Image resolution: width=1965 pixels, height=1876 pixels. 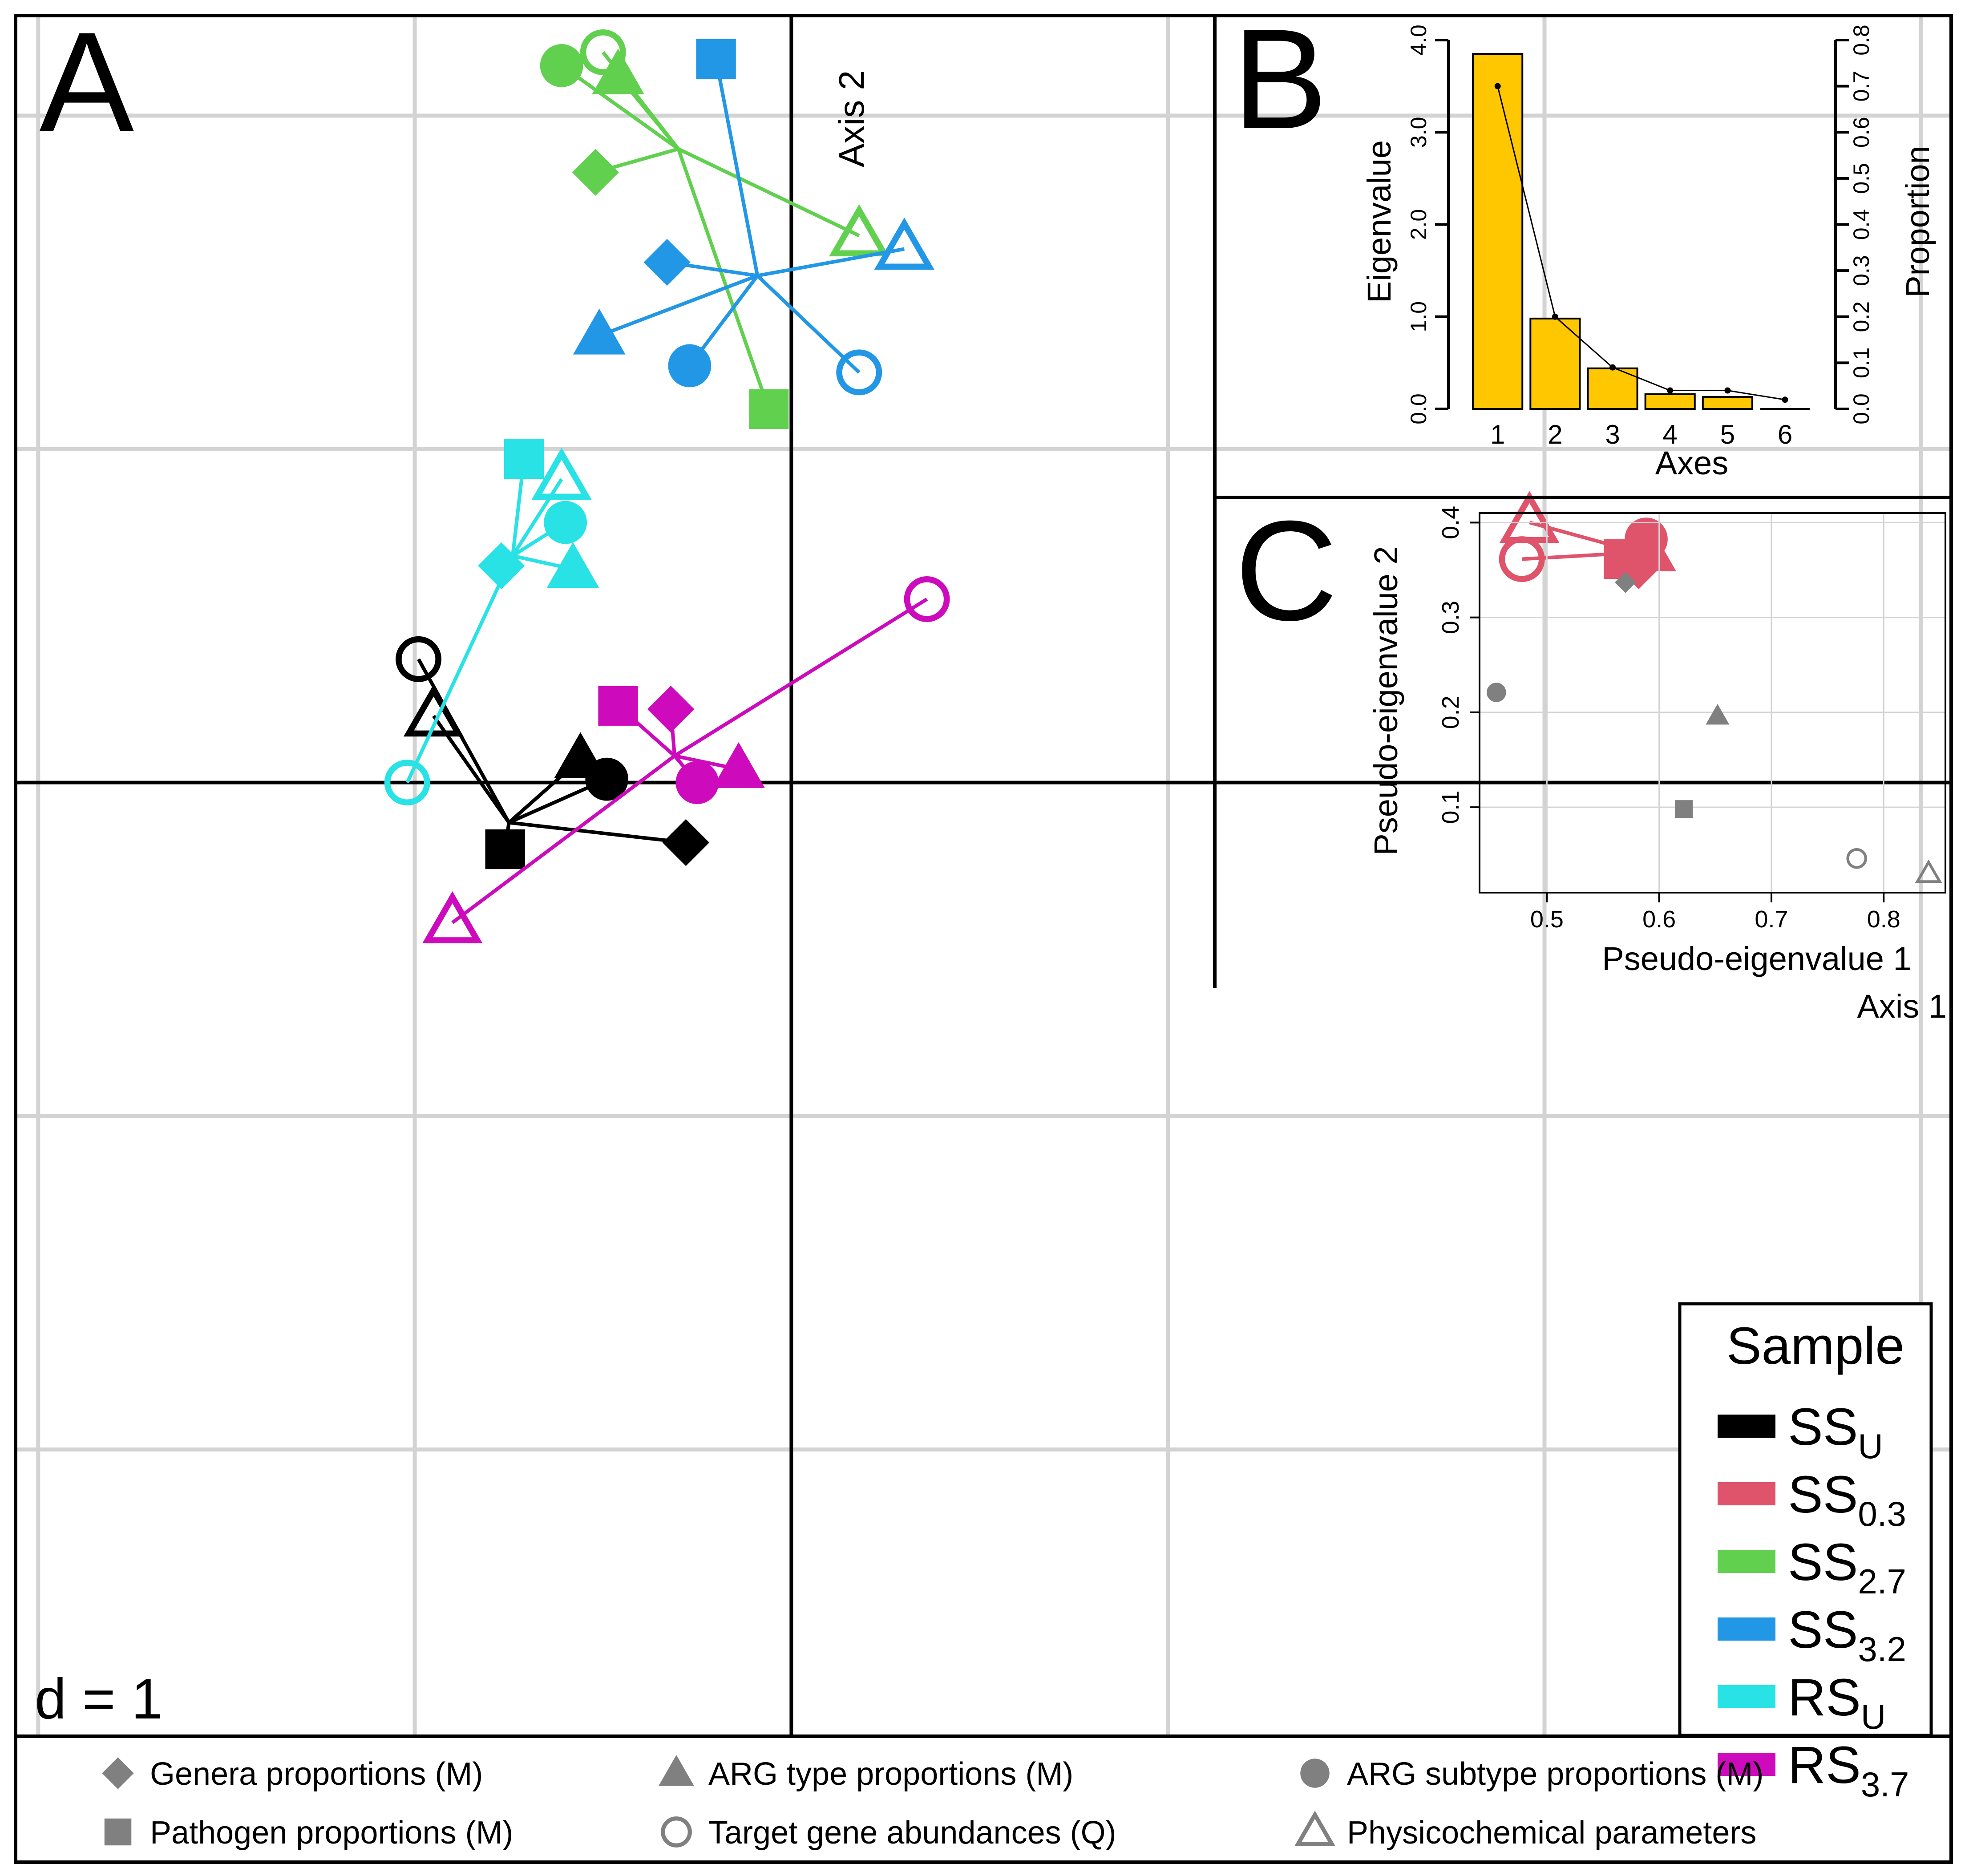 What do you see at coordinates (859, 230) in the screenshot?
I see `point-ss_27-triangle-open` at bounding box center [859, 230].